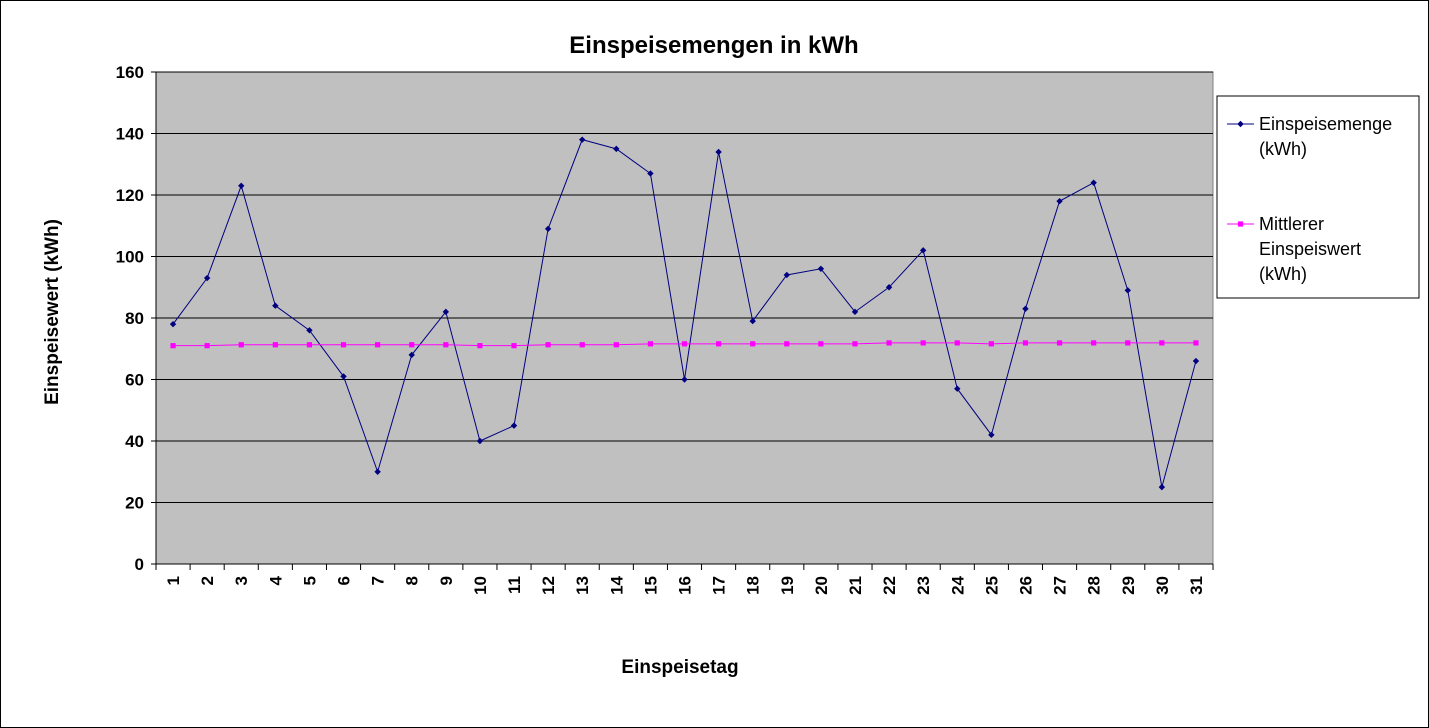  I want to click on x-tick-label: 20, so click(821, 585).